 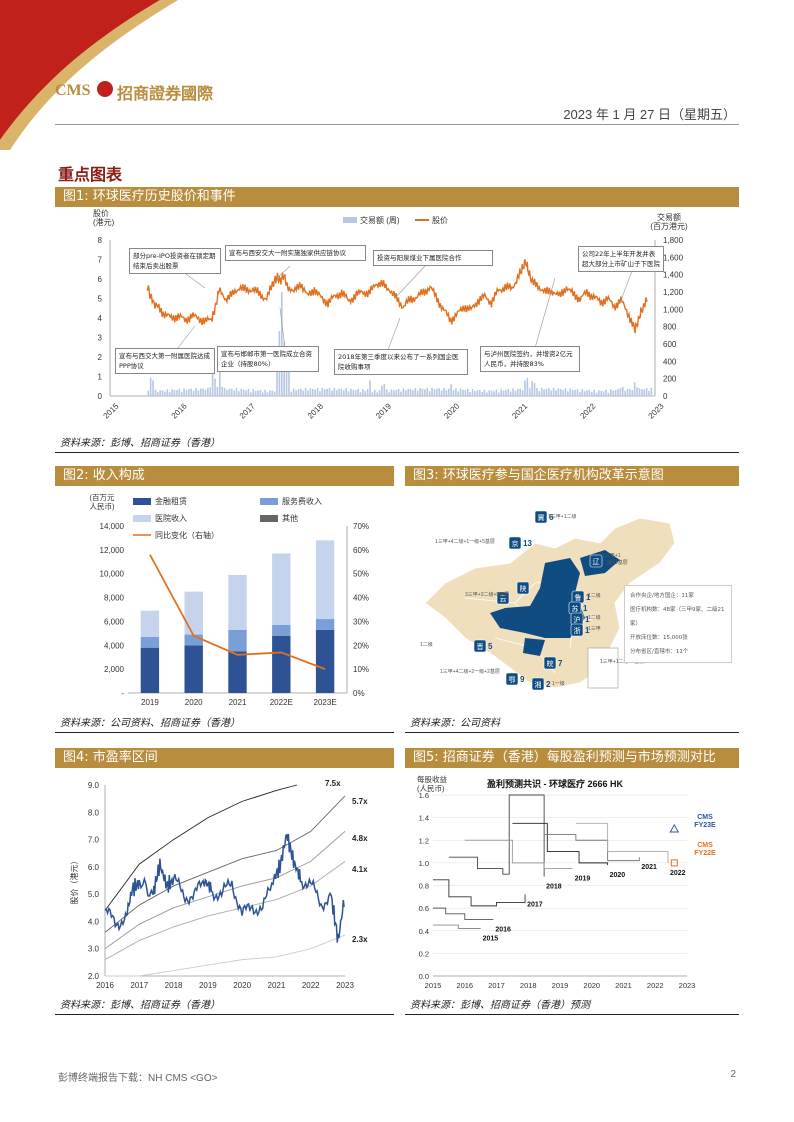 I want to click on fig2-left-tick: 12,000, so click(x=112, y=550).